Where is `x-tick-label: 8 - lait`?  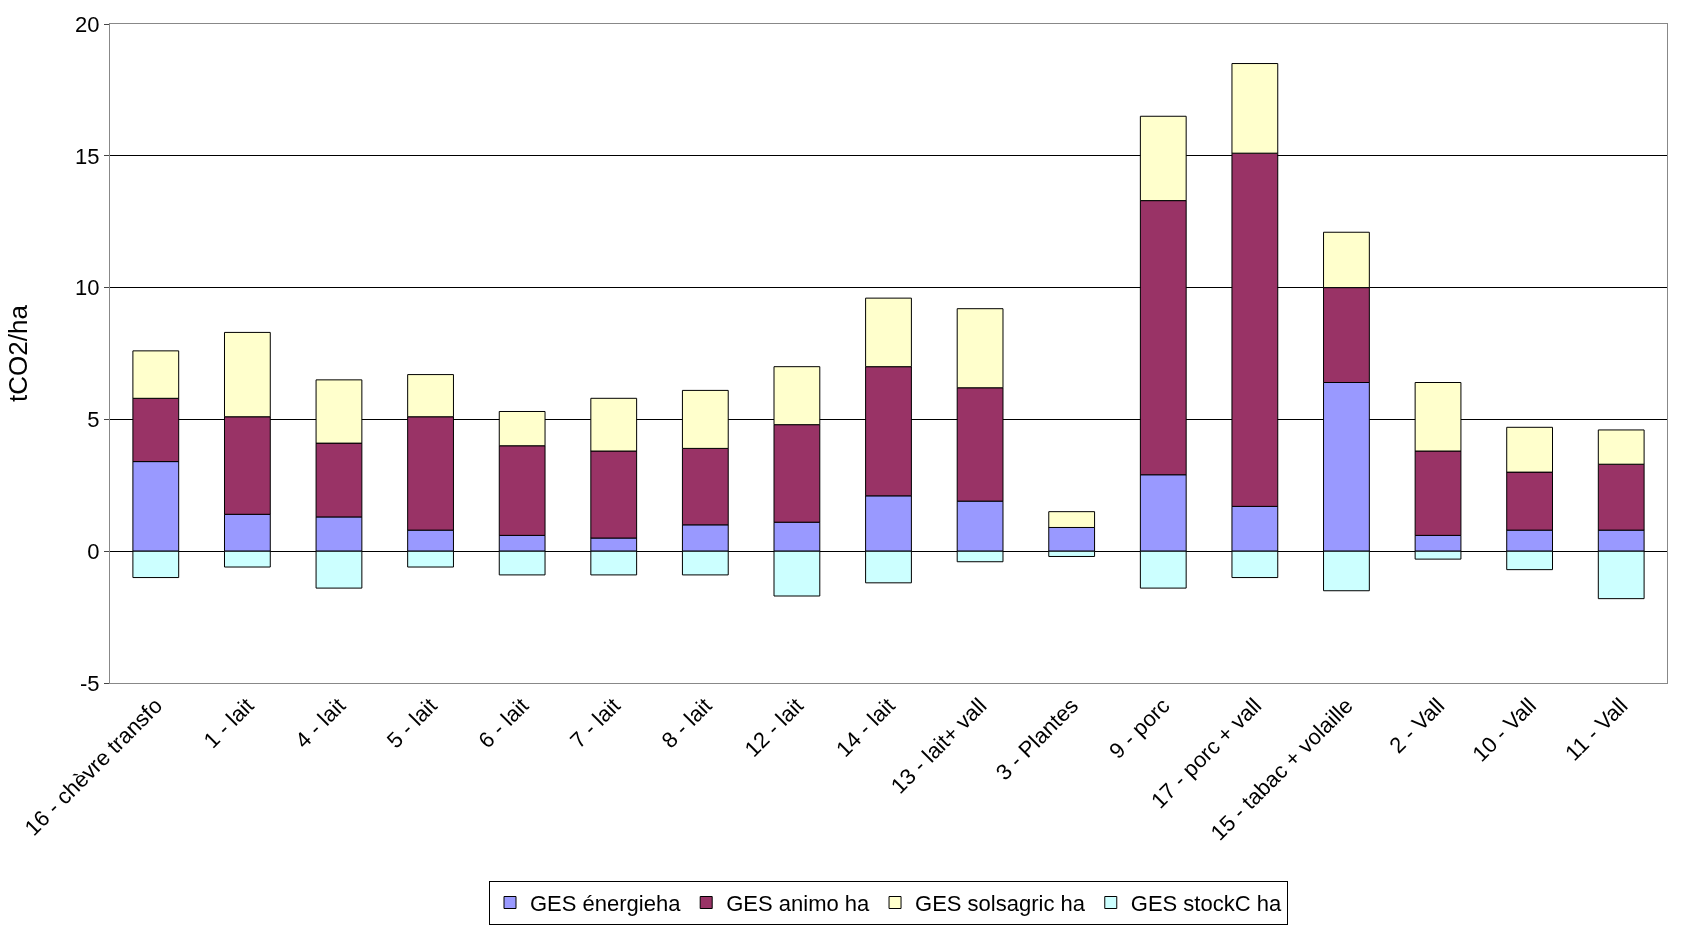 x-tick-label: 8 - lait is located at coordinates (686, 723).